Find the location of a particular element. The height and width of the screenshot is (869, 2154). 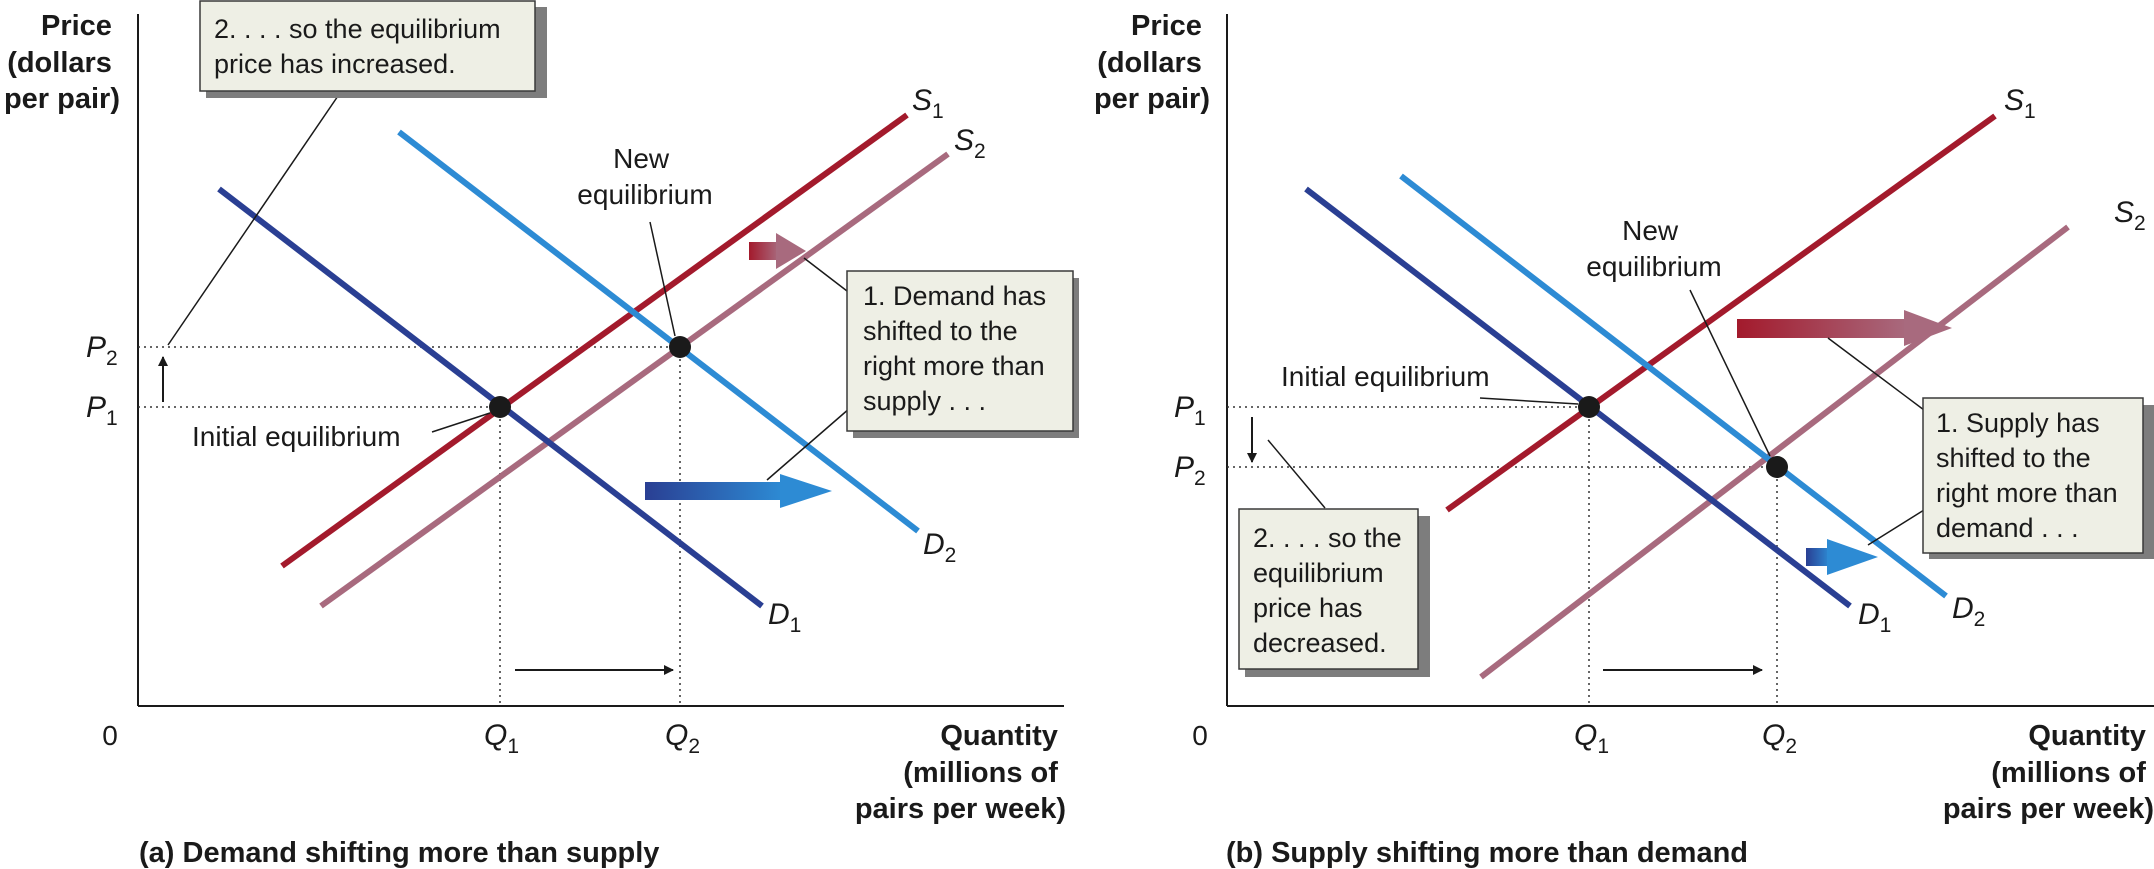

panel-a-s1-label: S1 is located at coordinates (928, 103).